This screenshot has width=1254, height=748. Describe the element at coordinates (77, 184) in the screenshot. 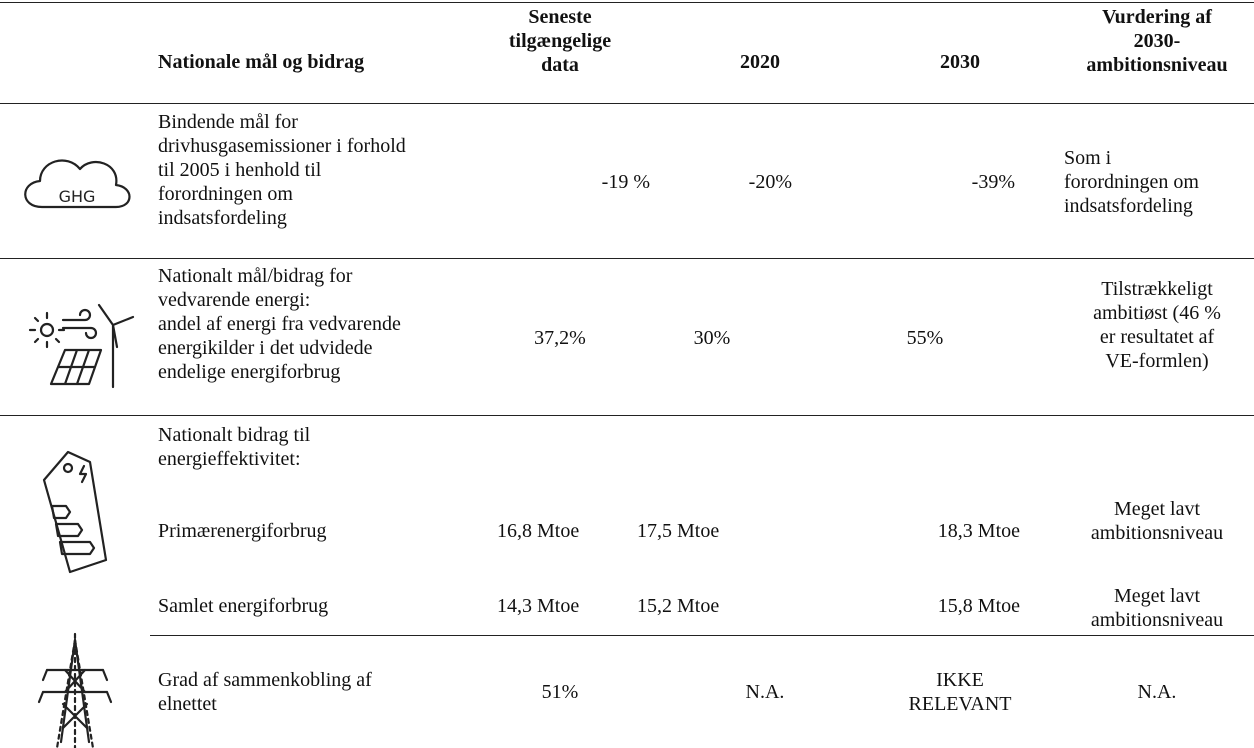

I see `ghg-icon: GHG` at that location.